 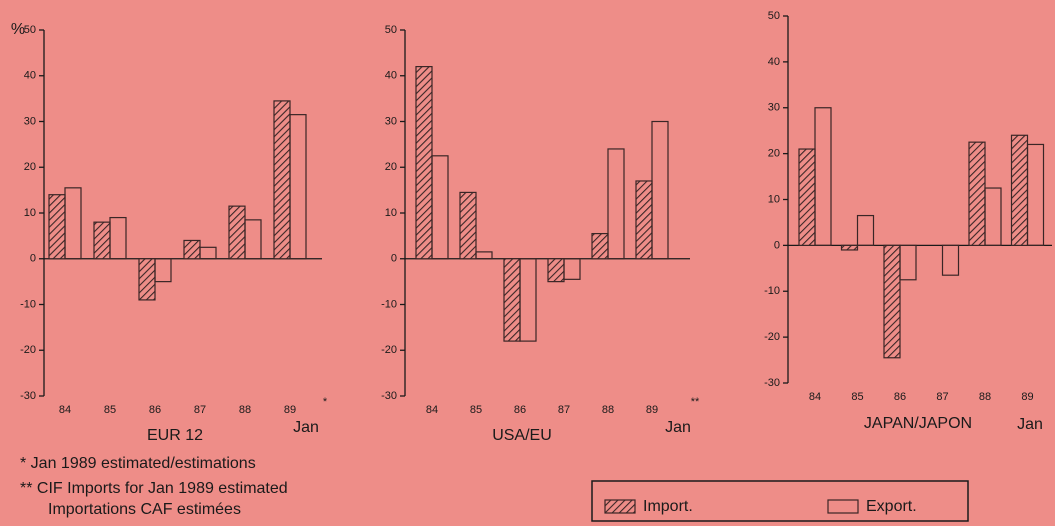 What do you see at coordinates (918, 423) in the screenshot?
I see `chart-subtitle: JAPAN/JAPON` at bounding box center [918, 423].